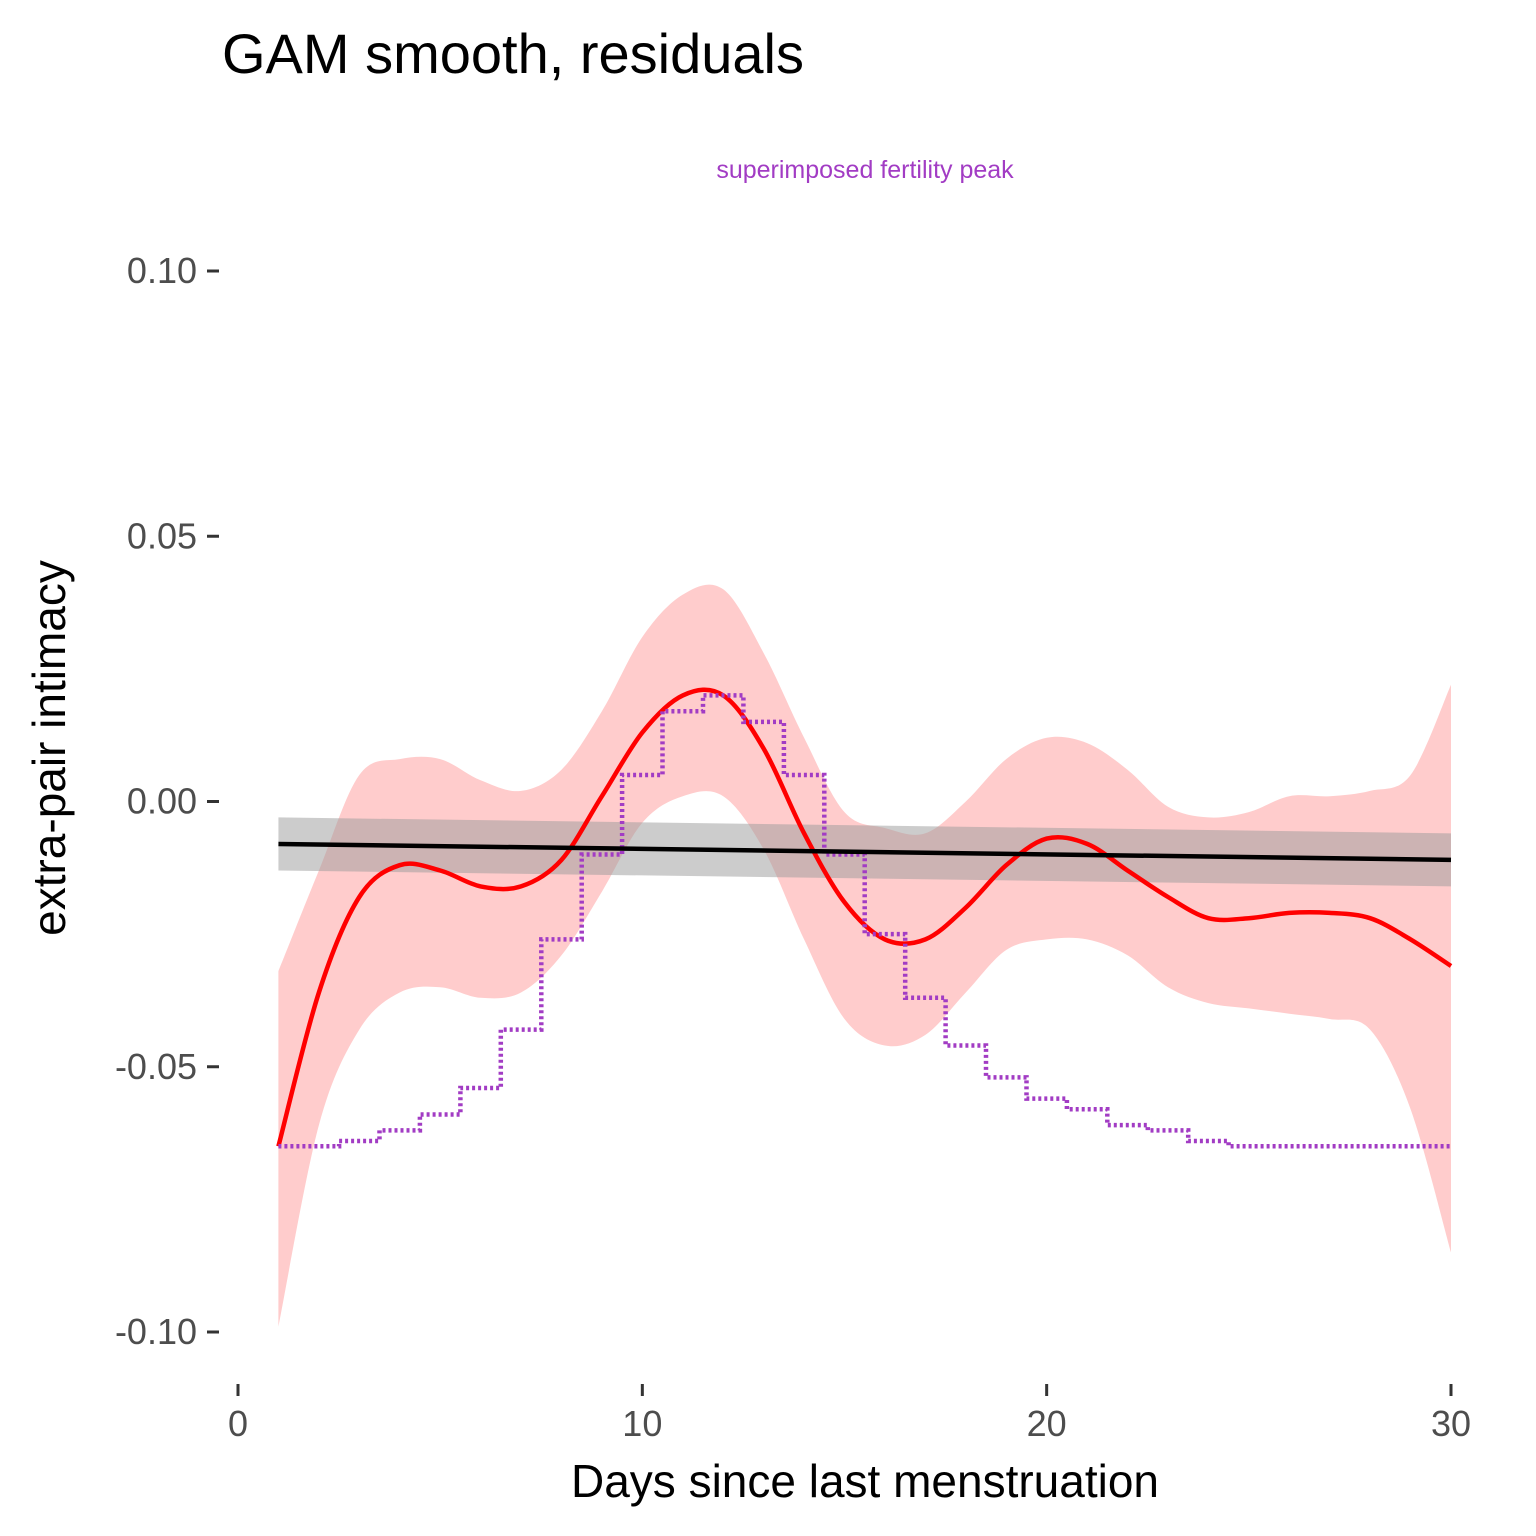  Describe the element at coordinates (513, 53) in the screenshot. I see `chart-title: GAM smooth, residuals` at that location.